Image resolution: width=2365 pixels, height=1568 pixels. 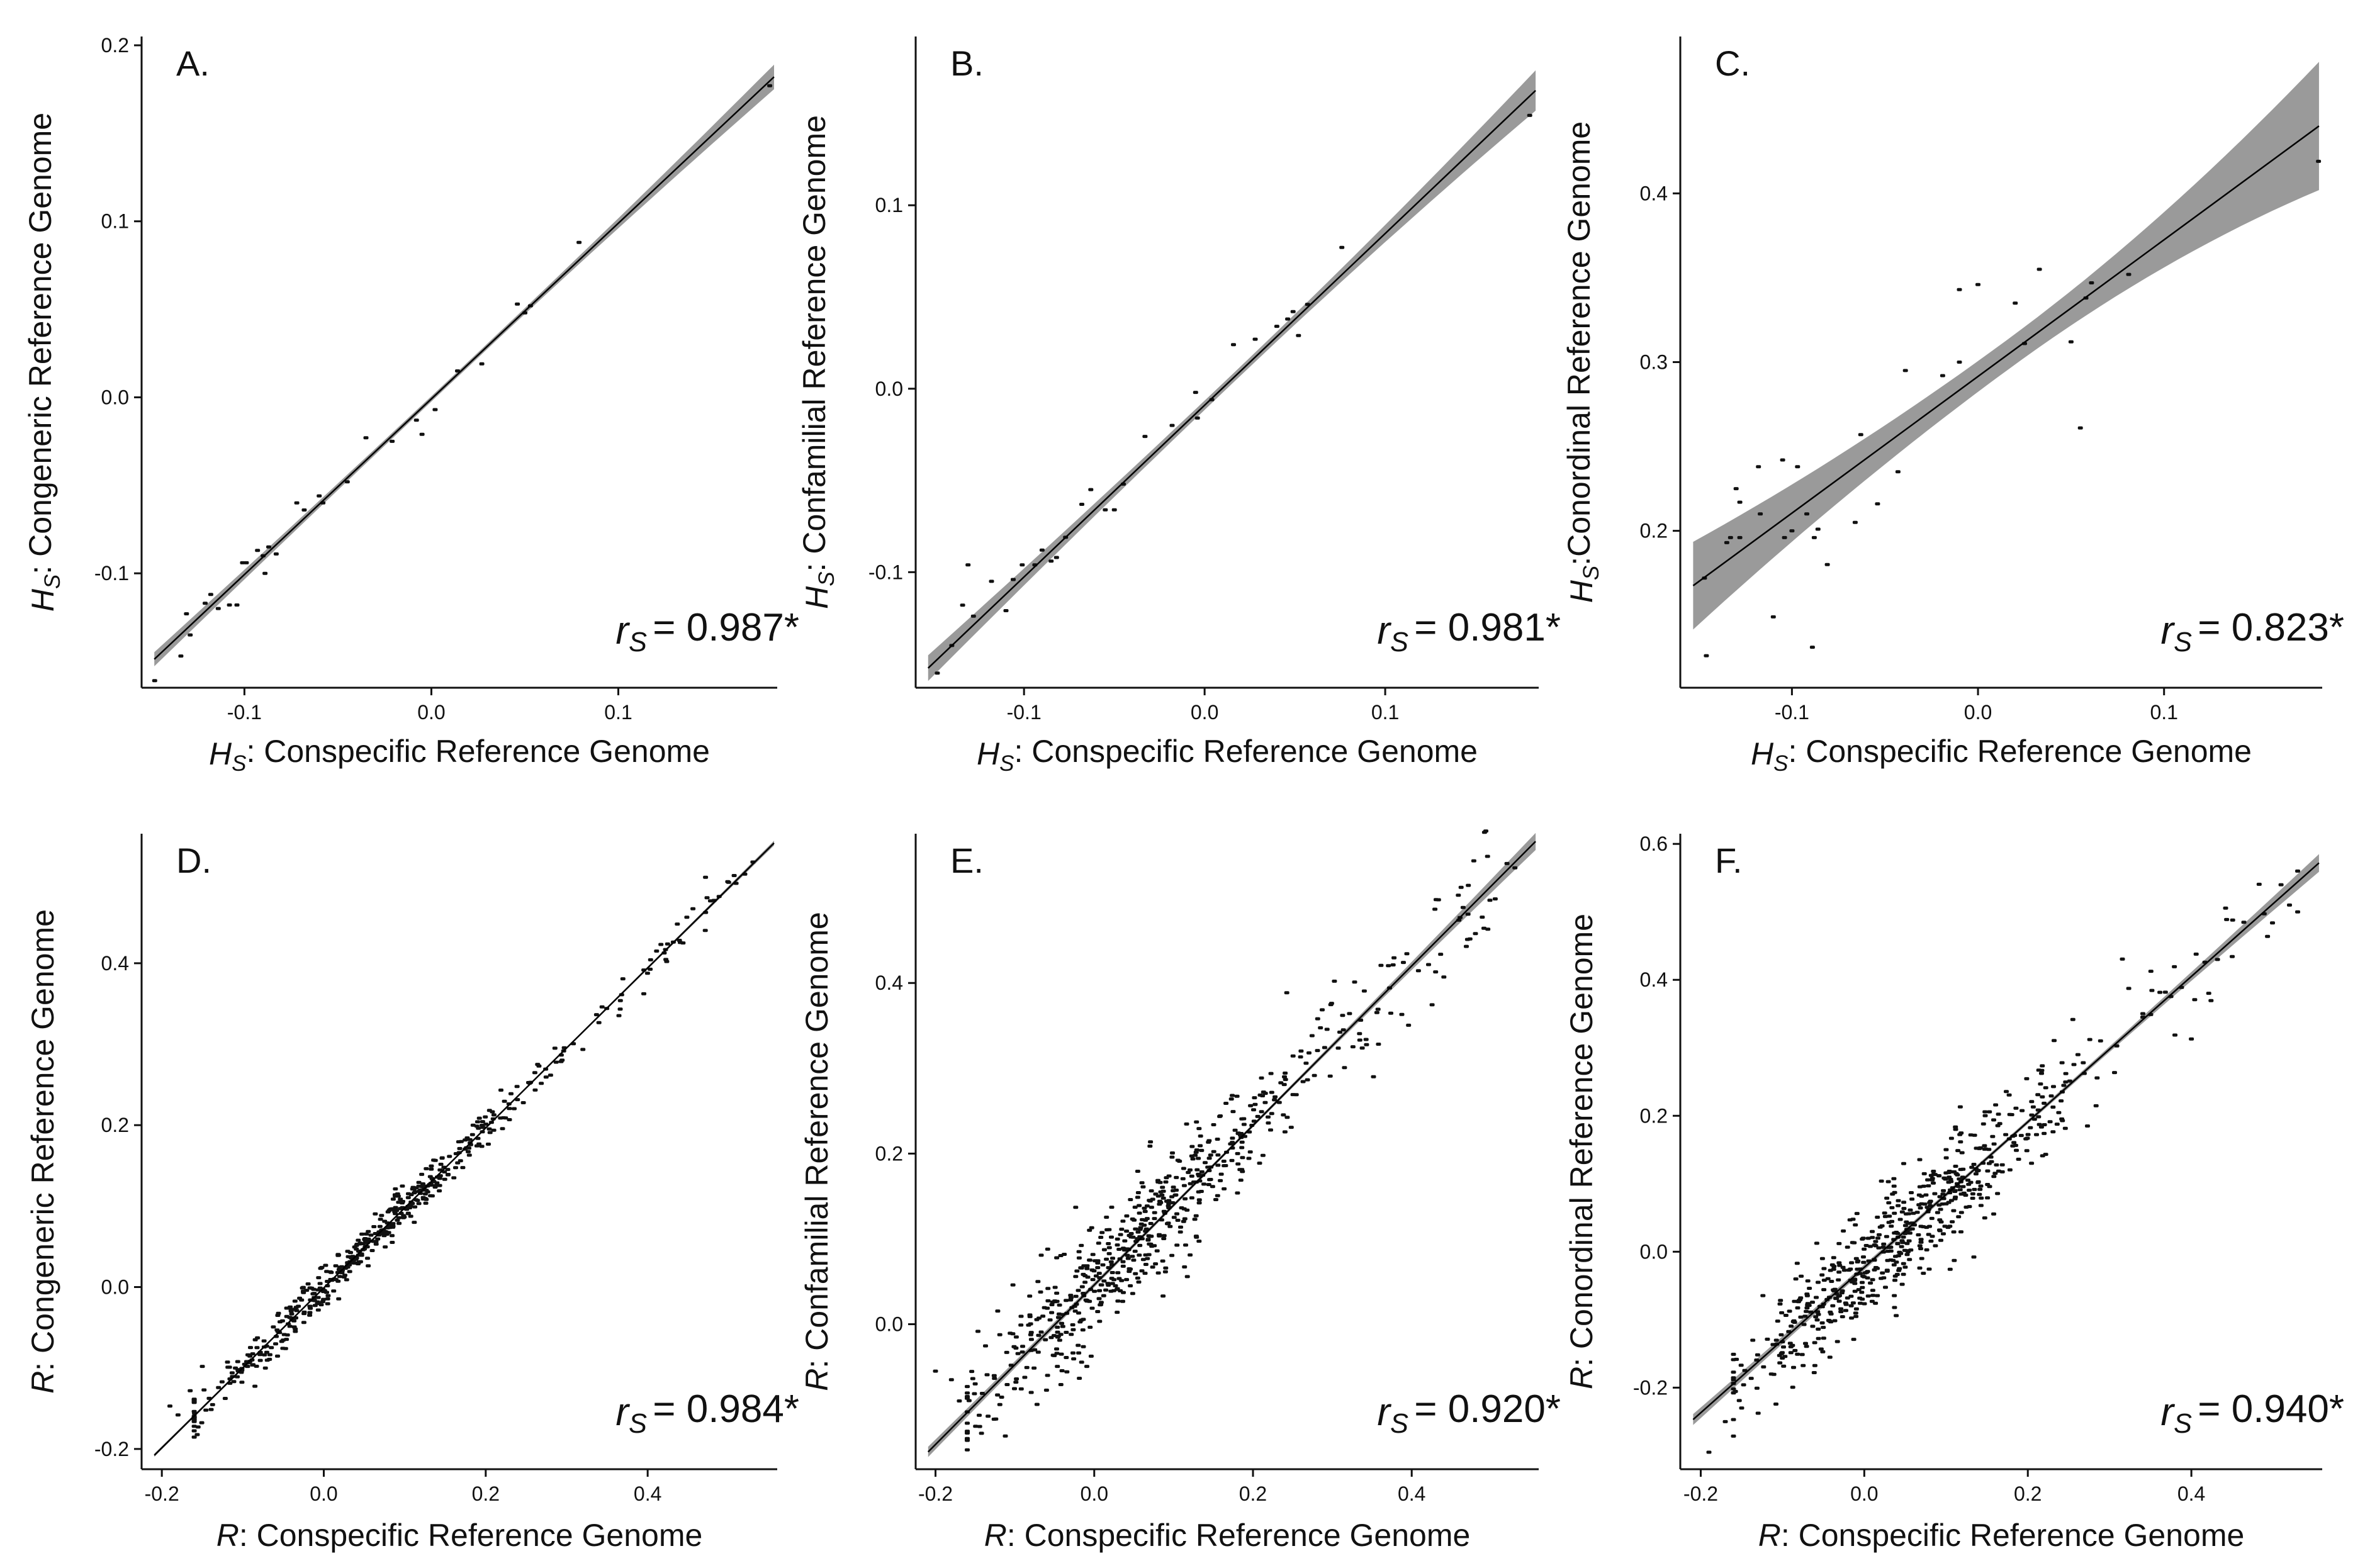 What do you see at coordinates (622, 1412) in the screenshot?
I see `corr-symbol: r` at bounding box center [622, 1412].